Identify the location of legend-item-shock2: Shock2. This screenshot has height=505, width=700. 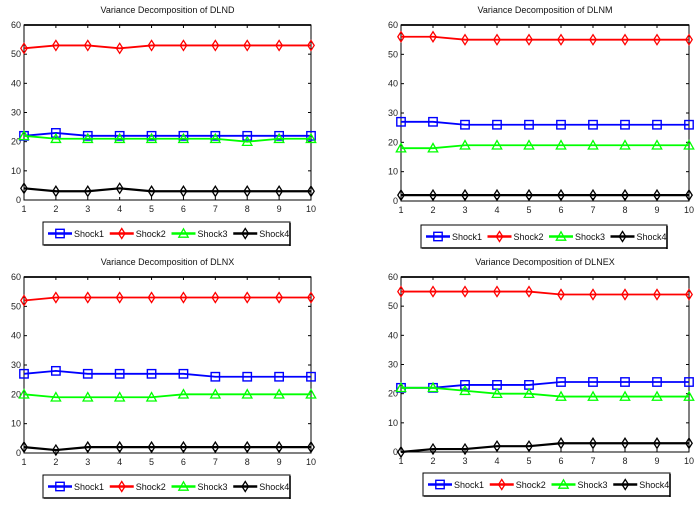
(137, 233).